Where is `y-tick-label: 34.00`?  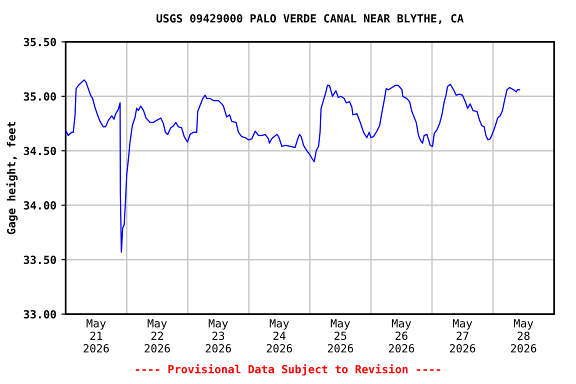 y-tick-label: 34.00 is located at coordinates (40, 205).